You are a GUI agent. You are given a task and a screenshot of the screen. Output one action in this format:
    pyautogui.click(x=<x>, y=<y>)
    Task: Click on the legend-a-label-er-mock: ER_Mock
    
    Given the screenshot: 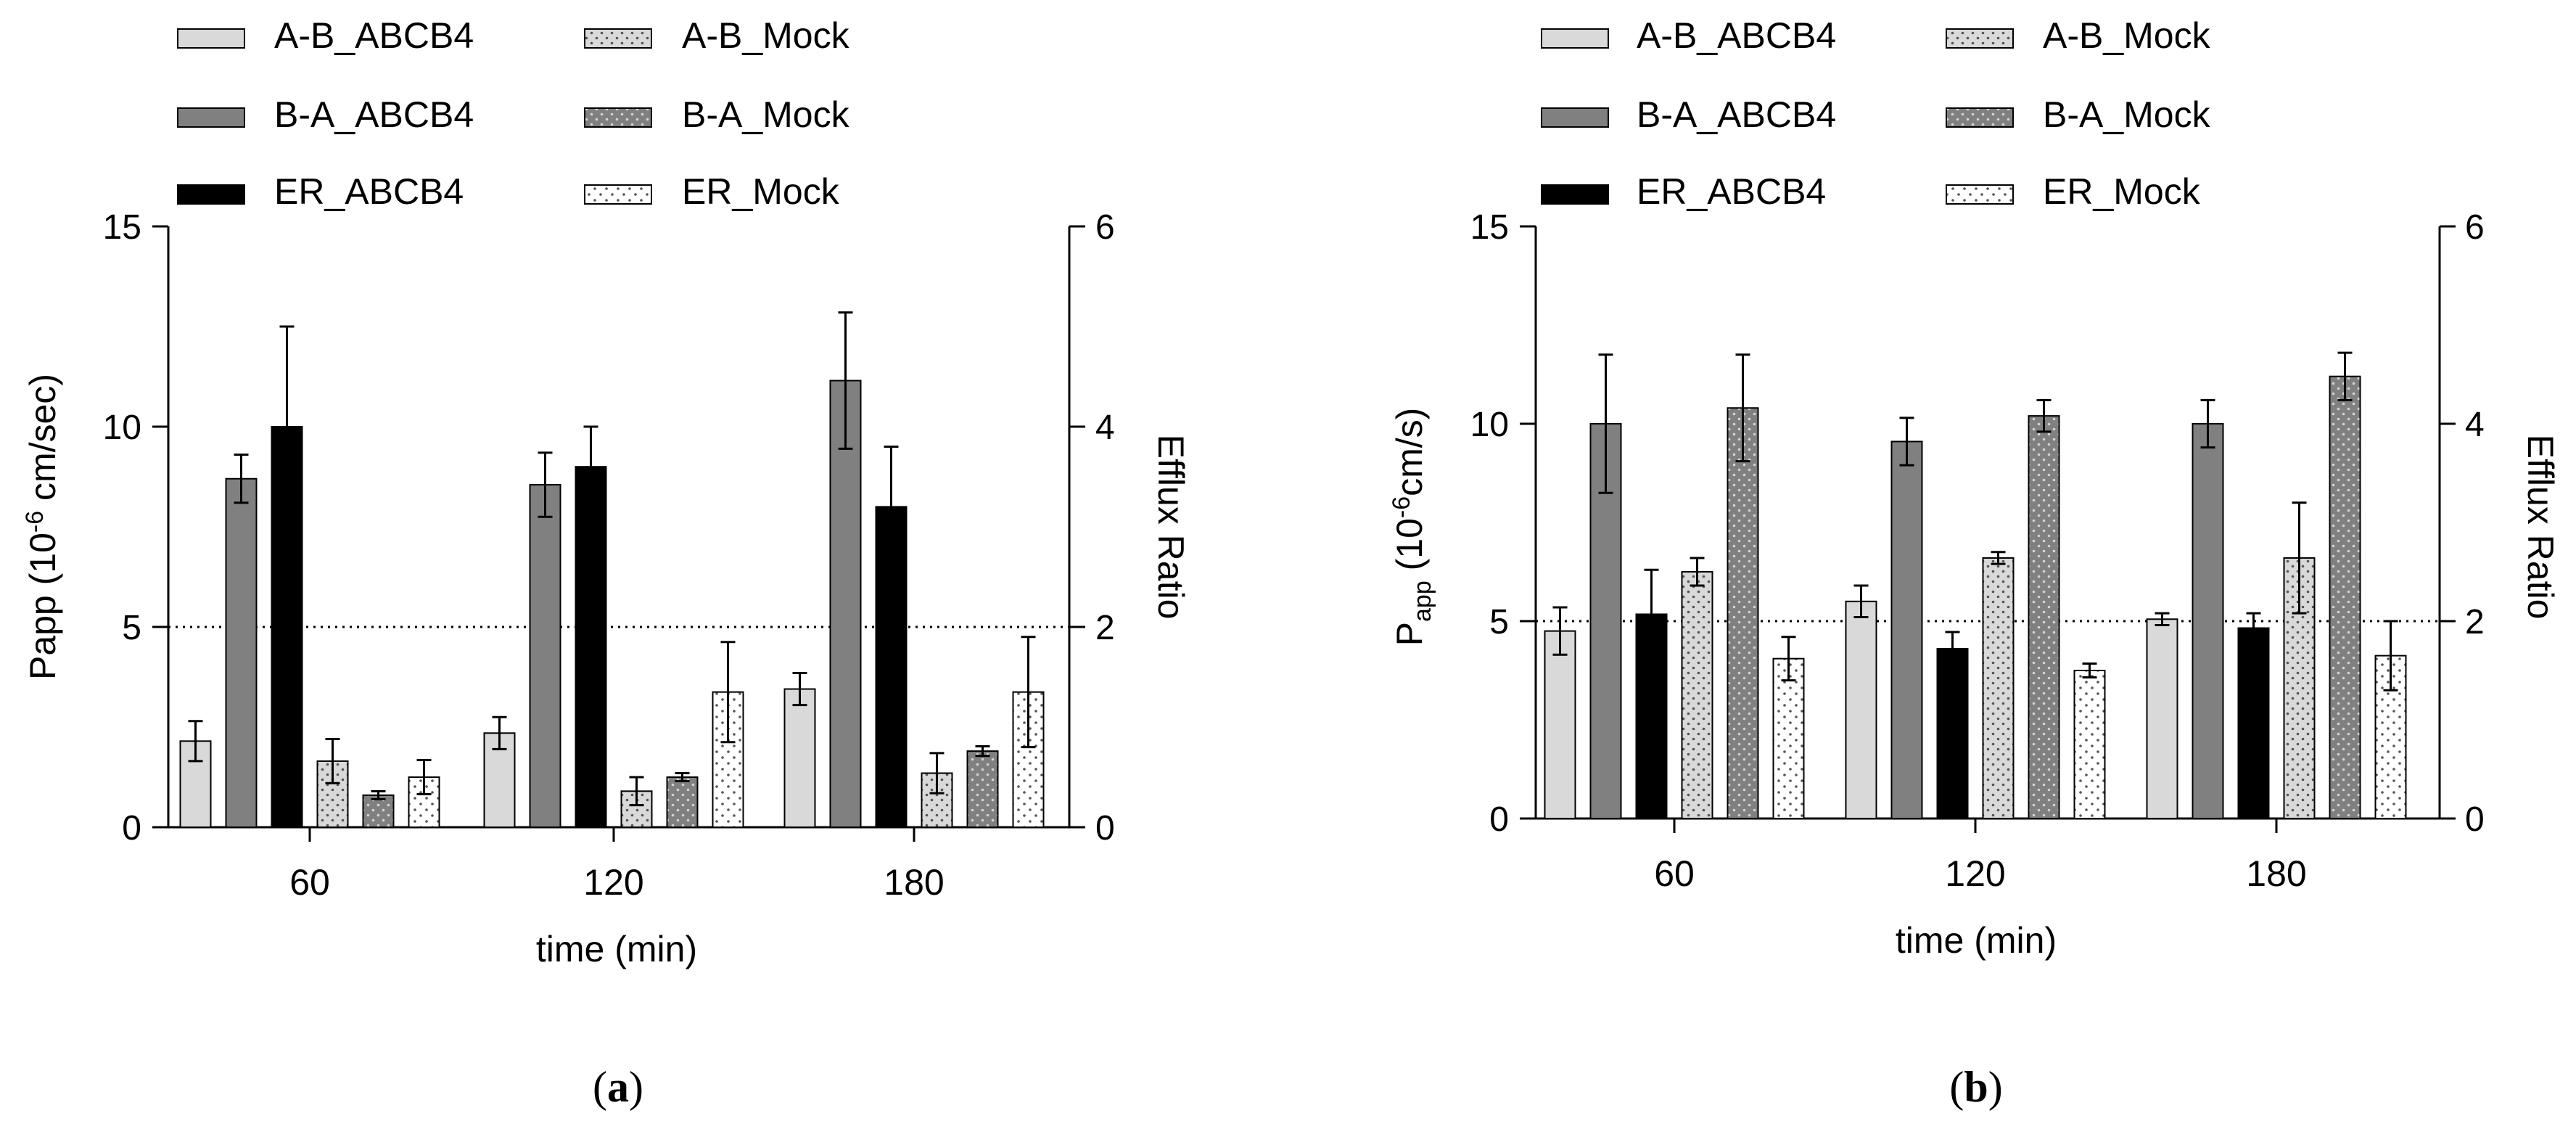 What is the action you would take?
    pyautogui.click(x=761, y=191)
    